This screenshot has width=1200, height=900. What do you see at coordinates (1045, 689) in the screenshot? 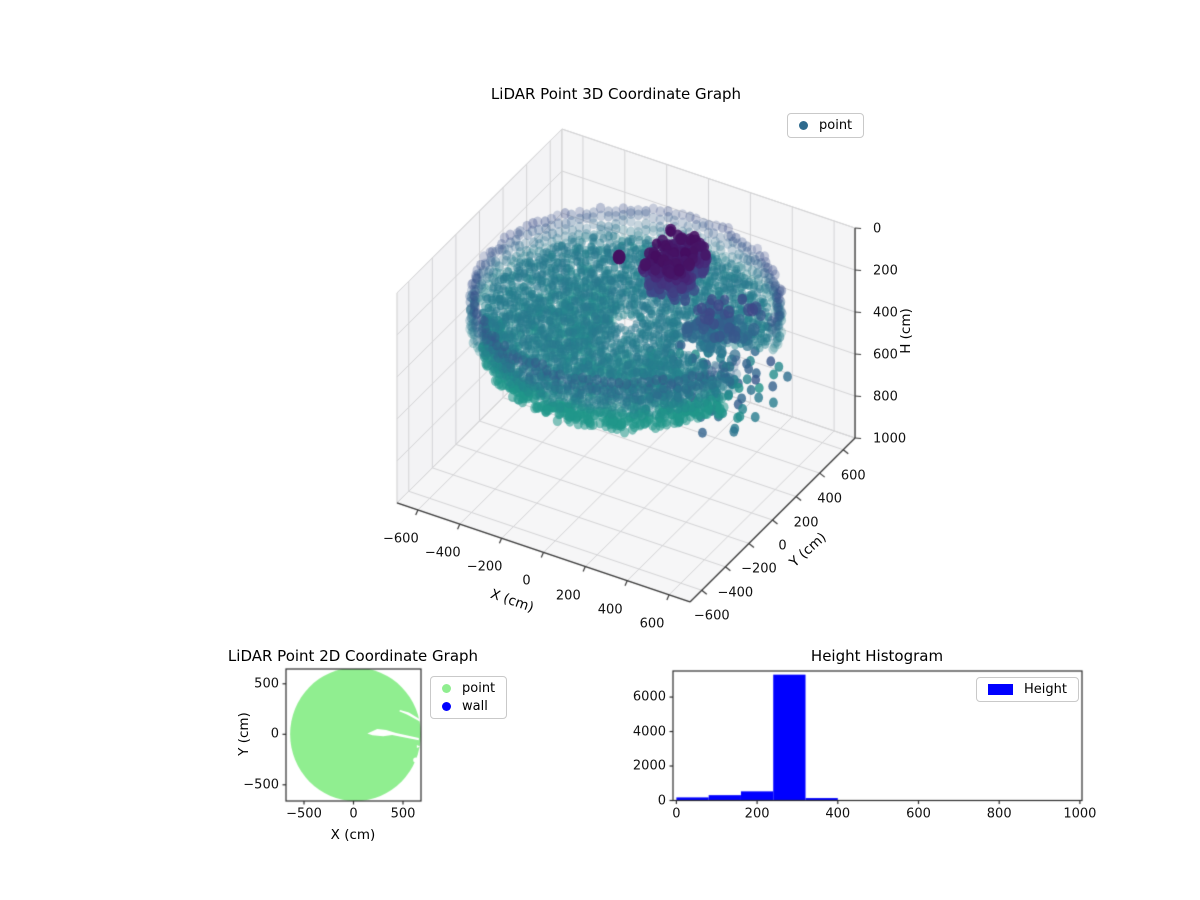
I see `legend-label: Height` at bounding box center [1045, 689].